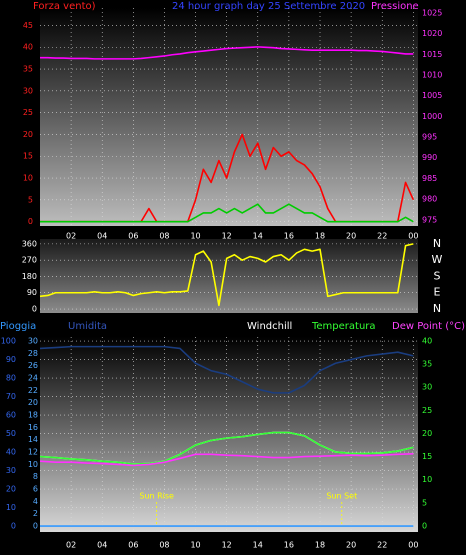 Image resolution: width=466 pixels, height=555 pixels. What do you see at coordinates (395, 6) in the screenshot?
I see `legend-label: Pressione` at bounding box center [395, 6].